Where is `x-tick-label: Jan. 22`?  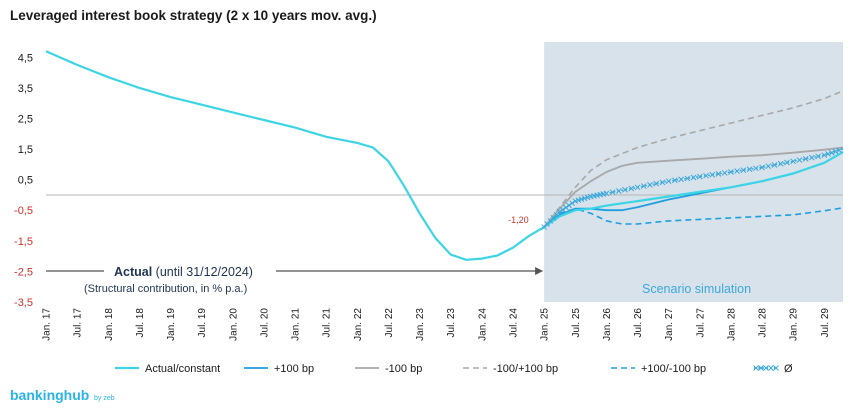 x-tick-label: Jan. 22 is located at coordinates (358, 324).